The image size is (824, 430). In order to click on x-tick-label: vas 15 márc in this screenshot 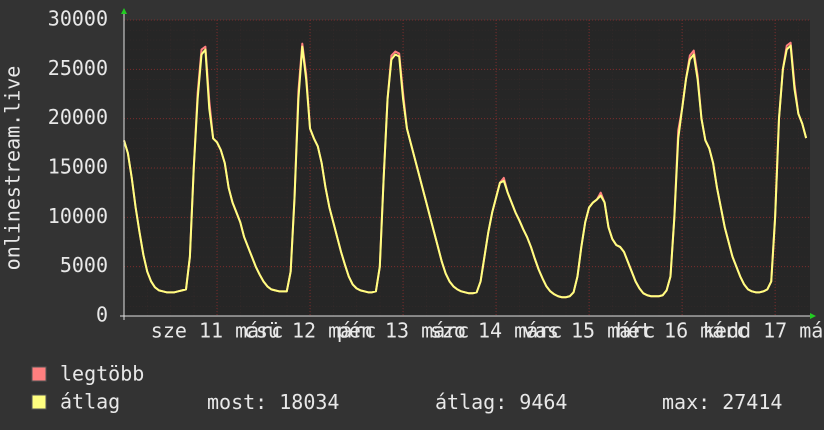, I will do `click(589, 331)`.